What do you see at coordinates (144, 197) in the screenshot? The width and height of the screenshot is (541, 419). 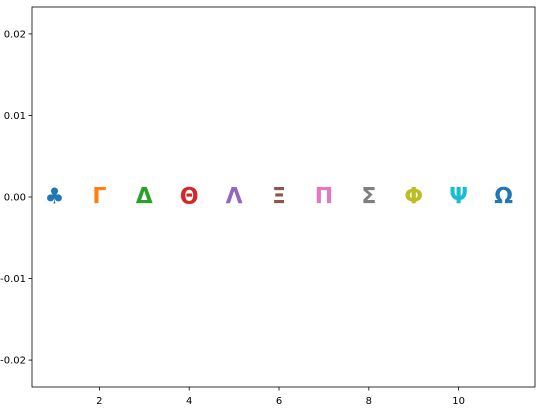 I see `data-point-marker: Δ` at bounding box center [144, 197].